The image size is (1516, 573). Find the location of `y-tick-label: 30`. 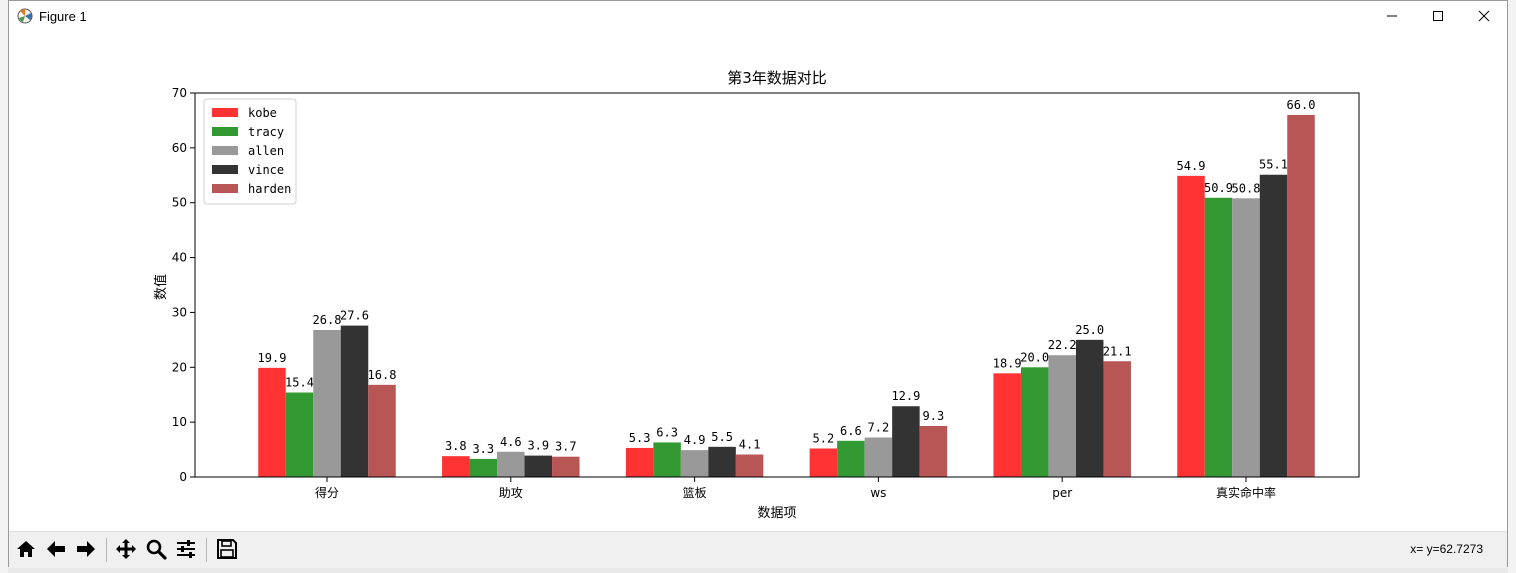

y-tick-label: 30 is located at coordinates (179, 312).